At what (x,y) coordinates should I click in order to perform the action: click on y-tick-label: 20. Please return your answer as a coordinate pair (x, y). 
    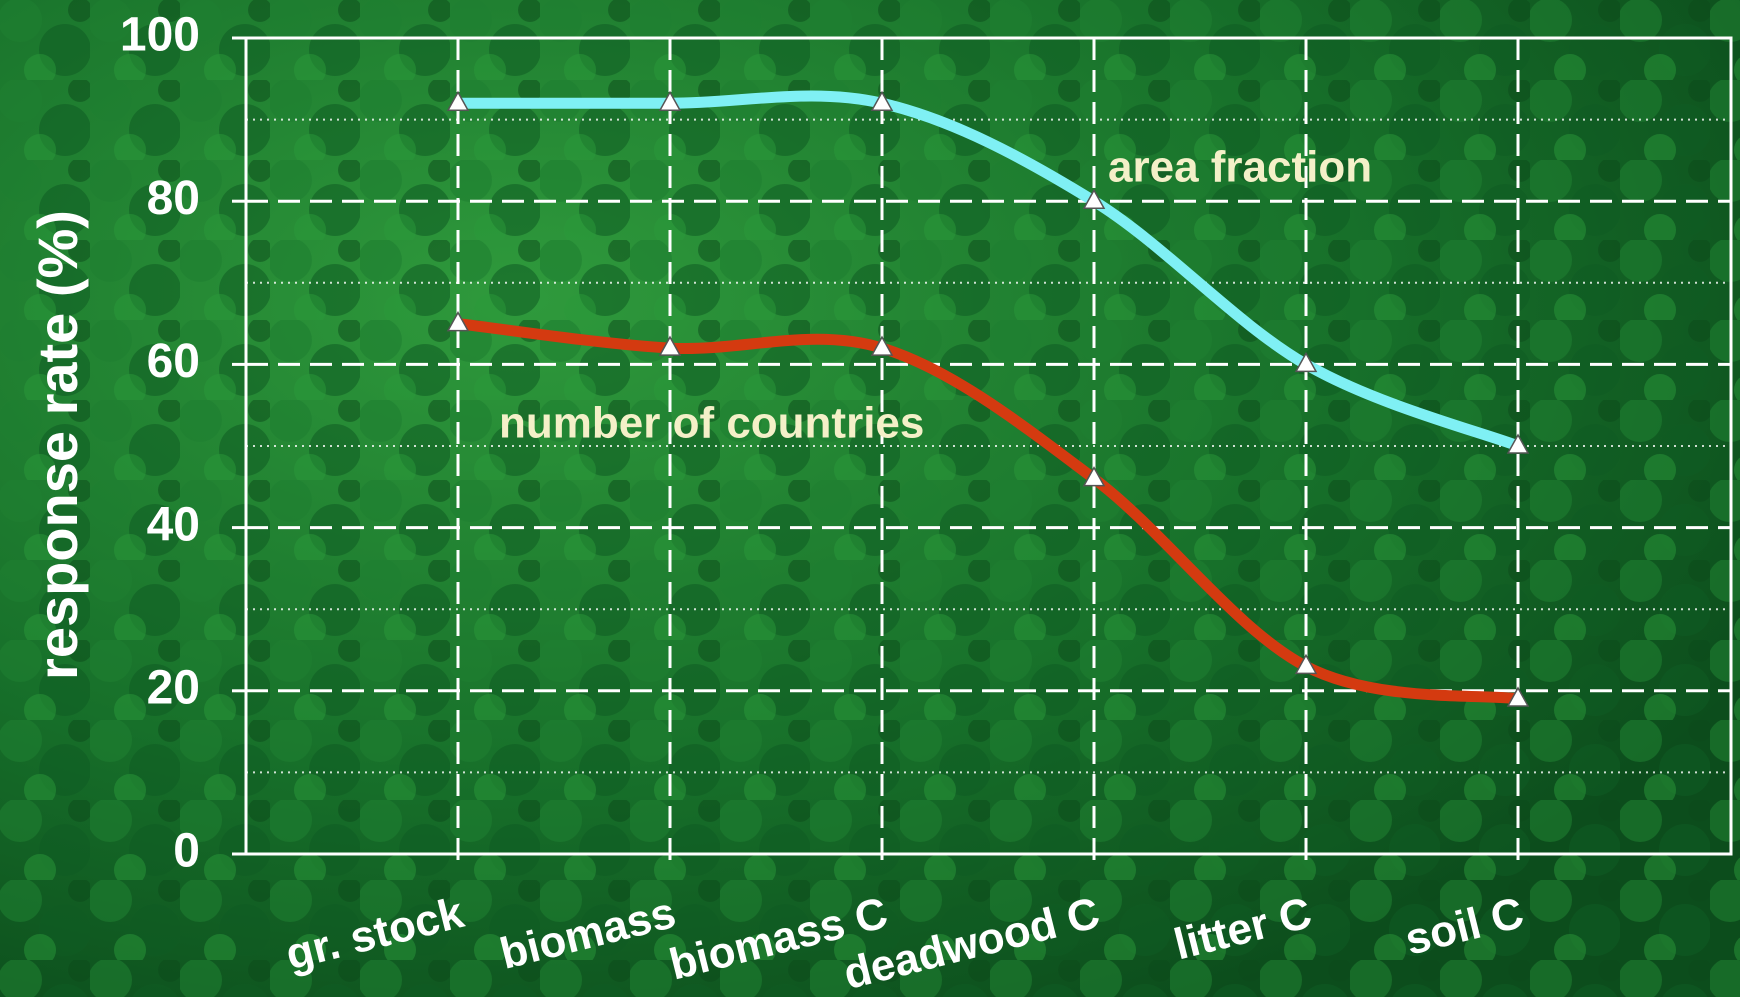
    Looking at the image, I should click on (173, 687).